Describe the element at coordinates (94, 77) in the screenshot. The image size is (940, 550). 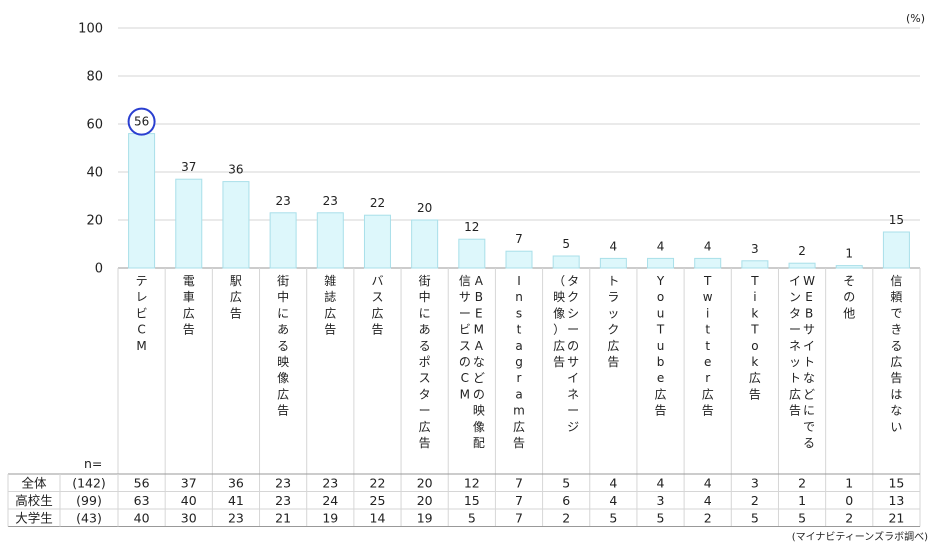
I see `y-tick-label: 80` at that location.